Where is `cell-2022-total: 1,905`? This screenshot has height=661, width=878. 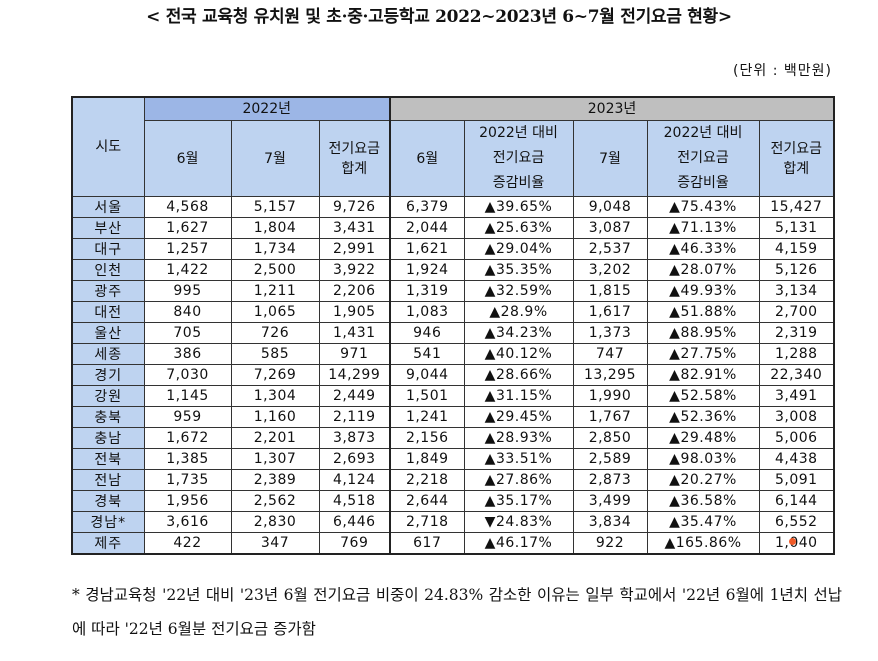 cell-2022-total: 1,905 is located at coordinates (354, 312).